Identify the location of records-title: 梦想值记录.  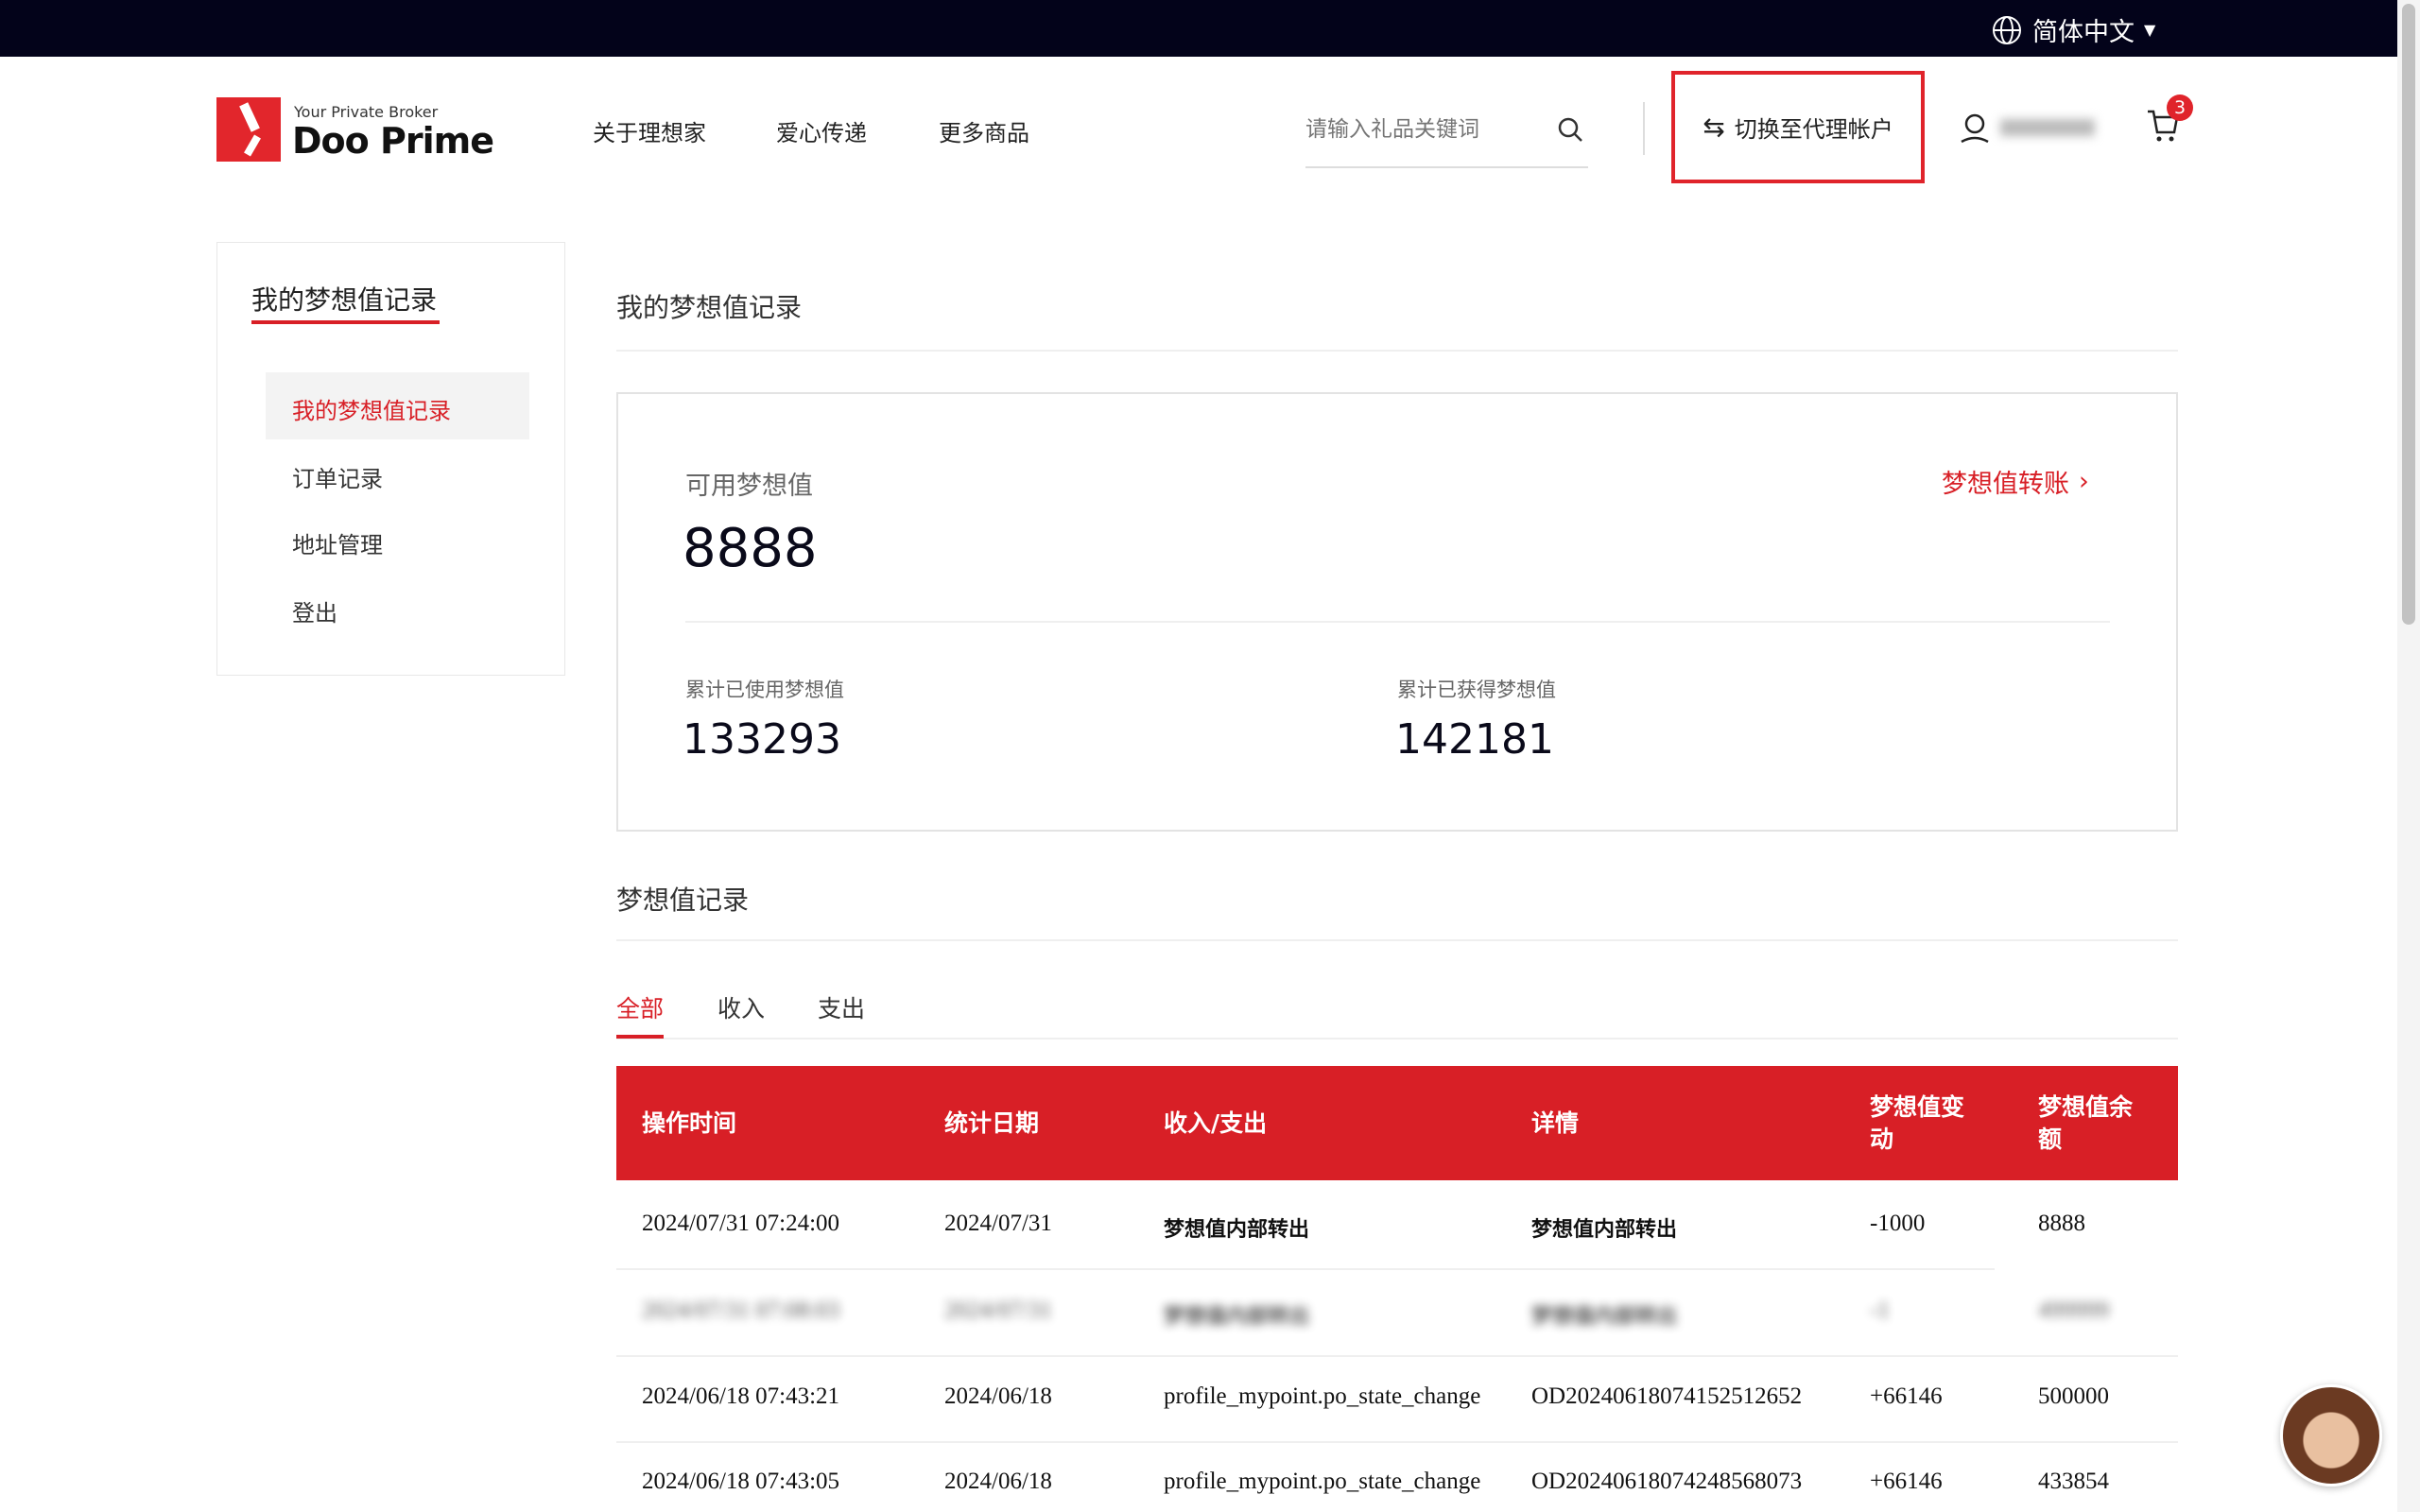
(683, 900).